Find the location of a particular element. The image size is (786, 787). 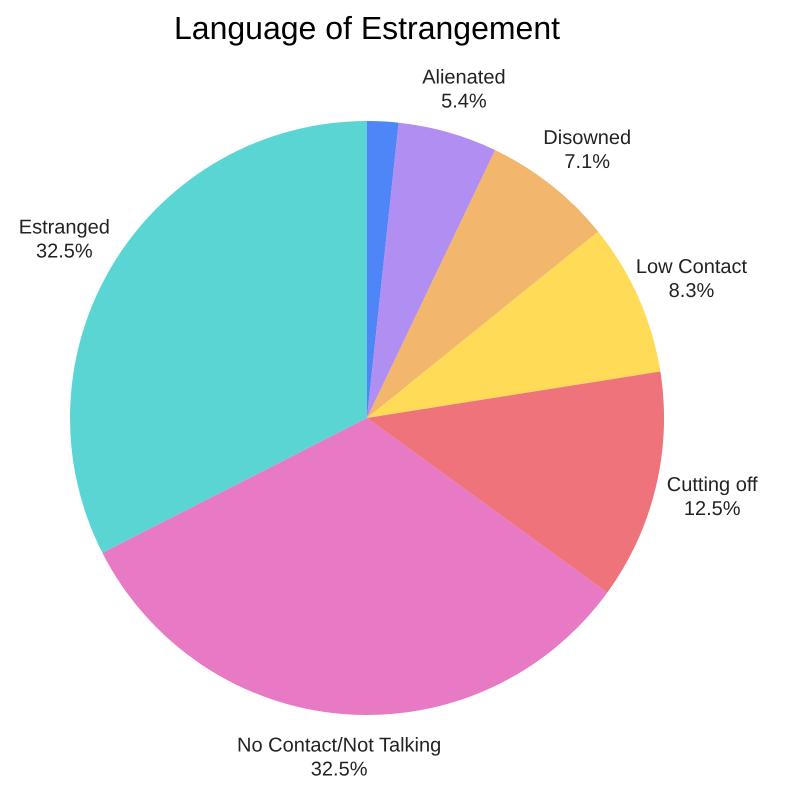

slice-label: No Contact/Not Talking is located at coordinates (339, 745).